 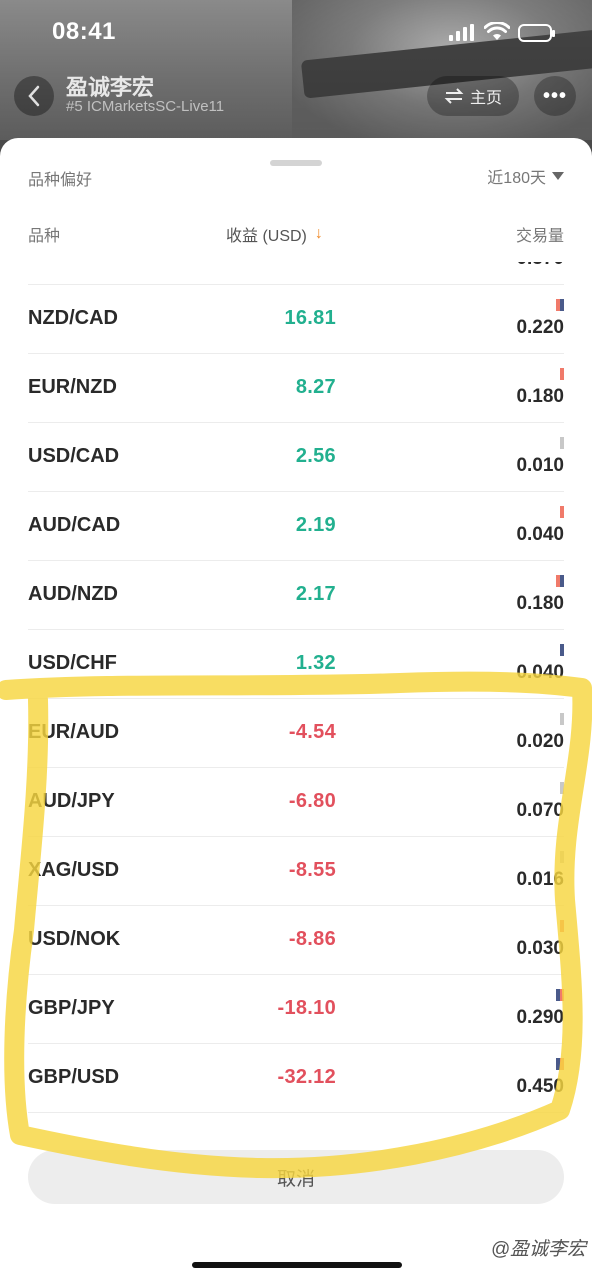 I want to click on battery-icon, so click(x=536, y=33).